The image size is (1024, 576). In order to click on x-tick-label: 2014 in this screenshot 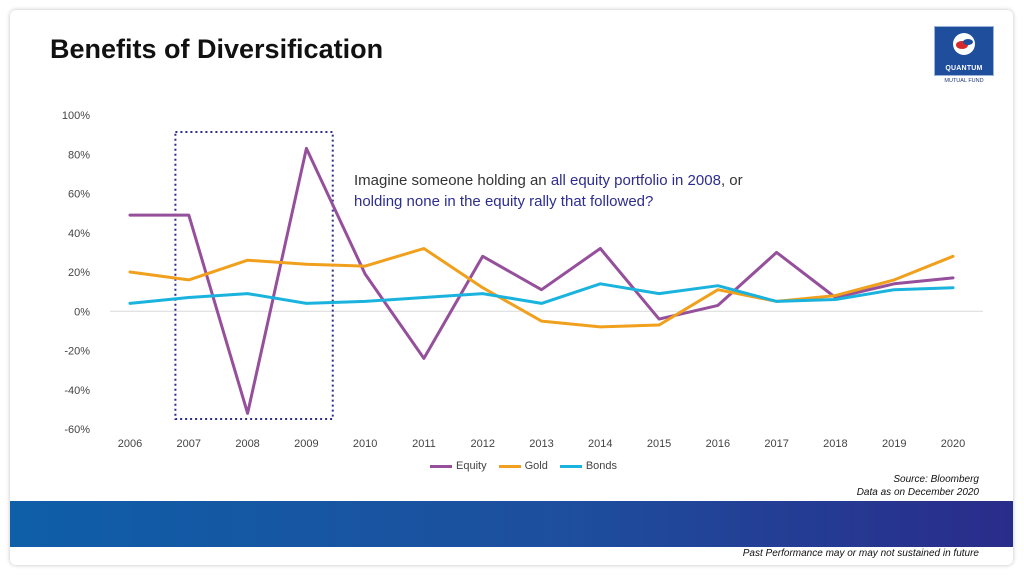, I will do `click(600, 444)`.